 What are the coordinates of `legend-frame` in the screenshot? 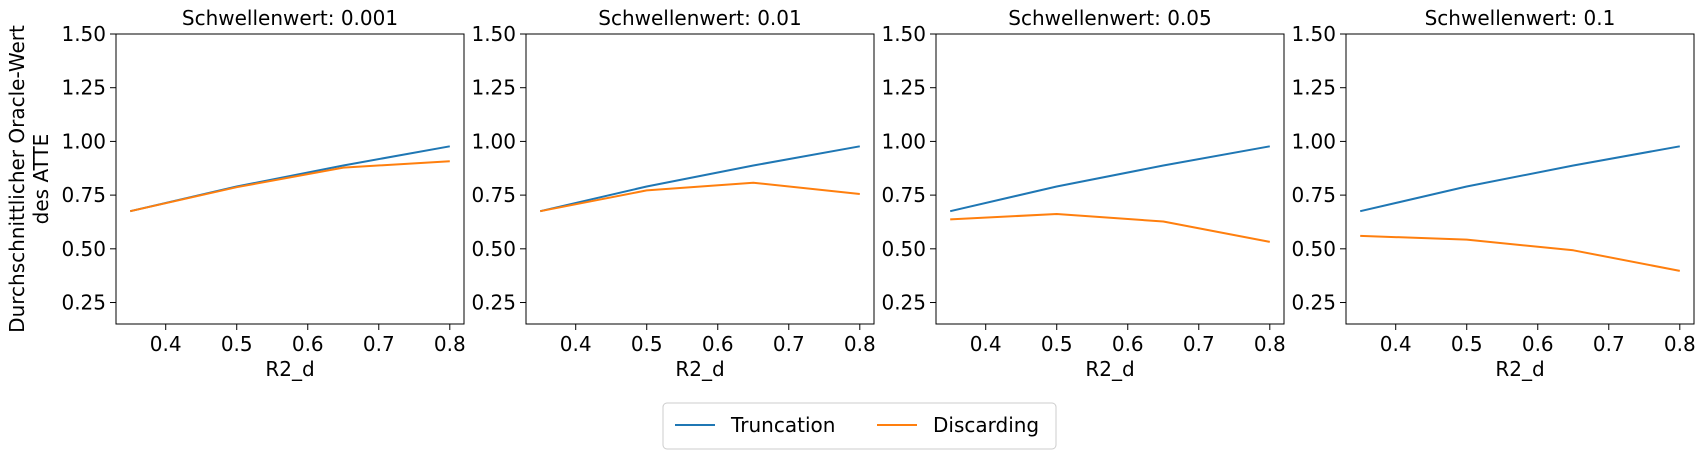 It's located at (859, 426).